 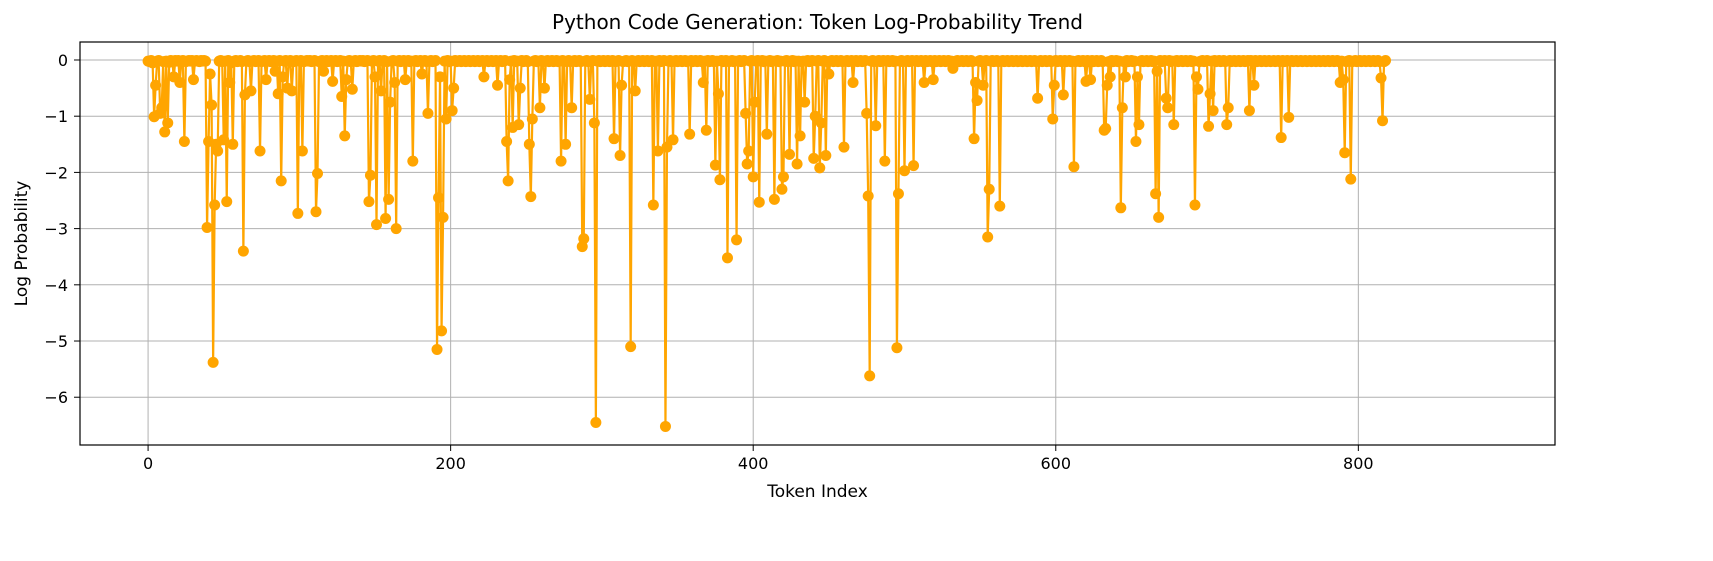 I want to click on x-axis-ticks: 0 200 400 600 800, so click(x=758, y=459).